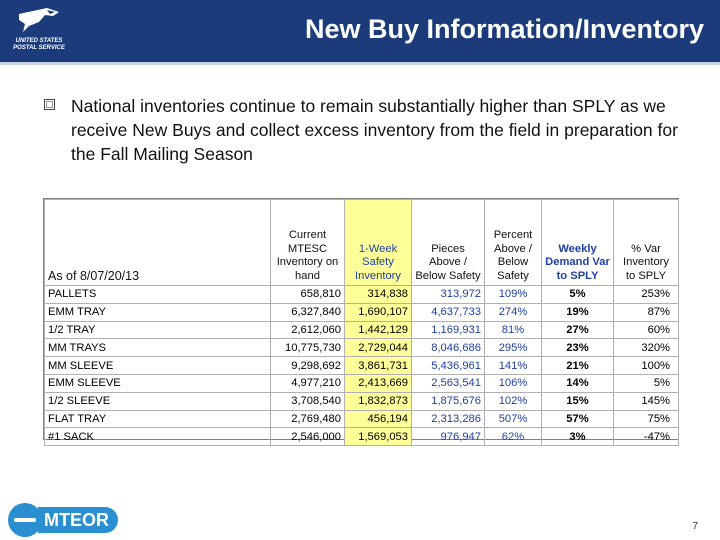  Describe the element at coordinates (157, 294) in the screenshot. I see `row-label: PALLETS` at that location.